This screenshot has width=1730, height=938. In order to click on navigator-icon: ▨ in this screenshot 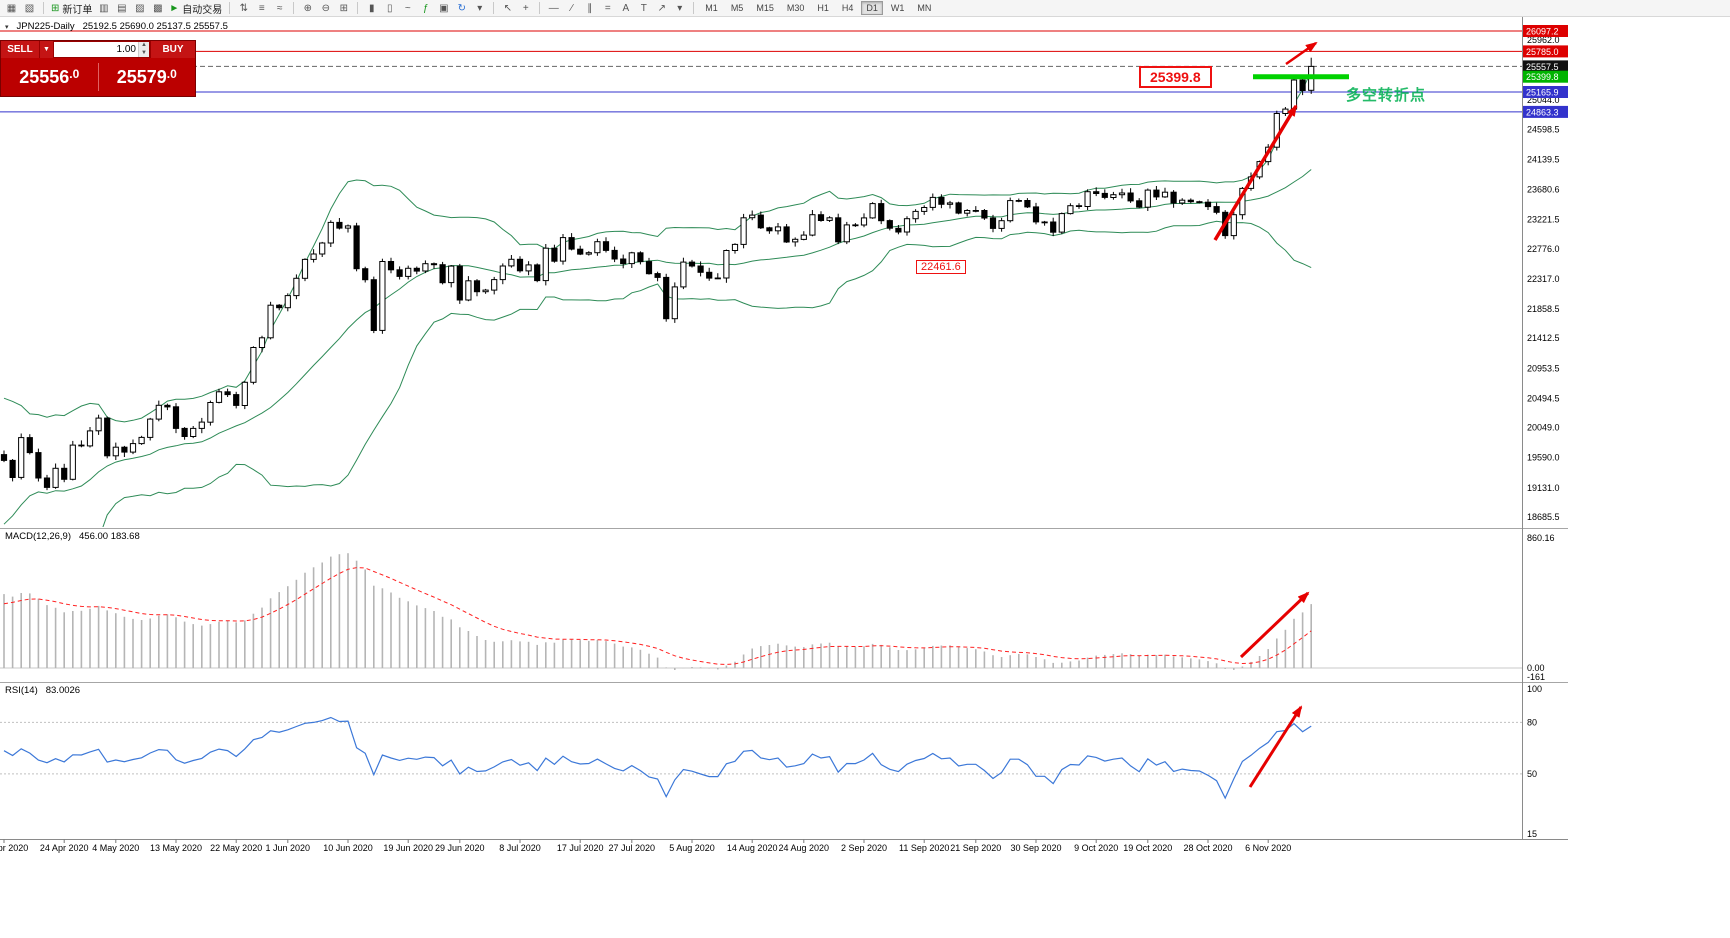, I will do `click(139, 8)`.